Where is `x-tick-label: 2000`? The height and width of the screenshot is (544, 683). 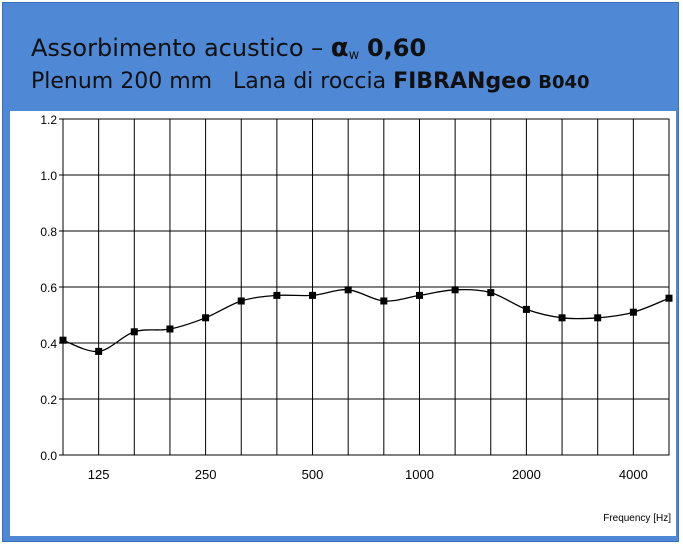 x-tick-label: 2000 is located at coordinates (526, 474).